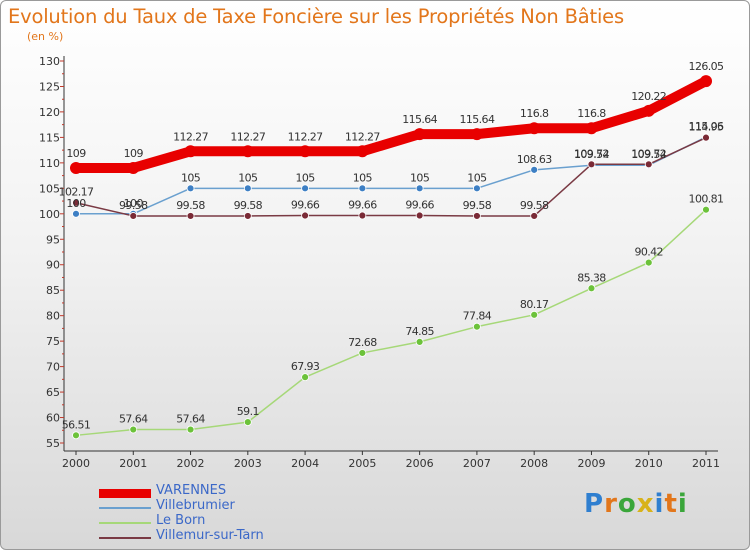  Describe the element at coordinates (305, 463) in the screenshot. I see `x-tick-label: 2004` at that location.